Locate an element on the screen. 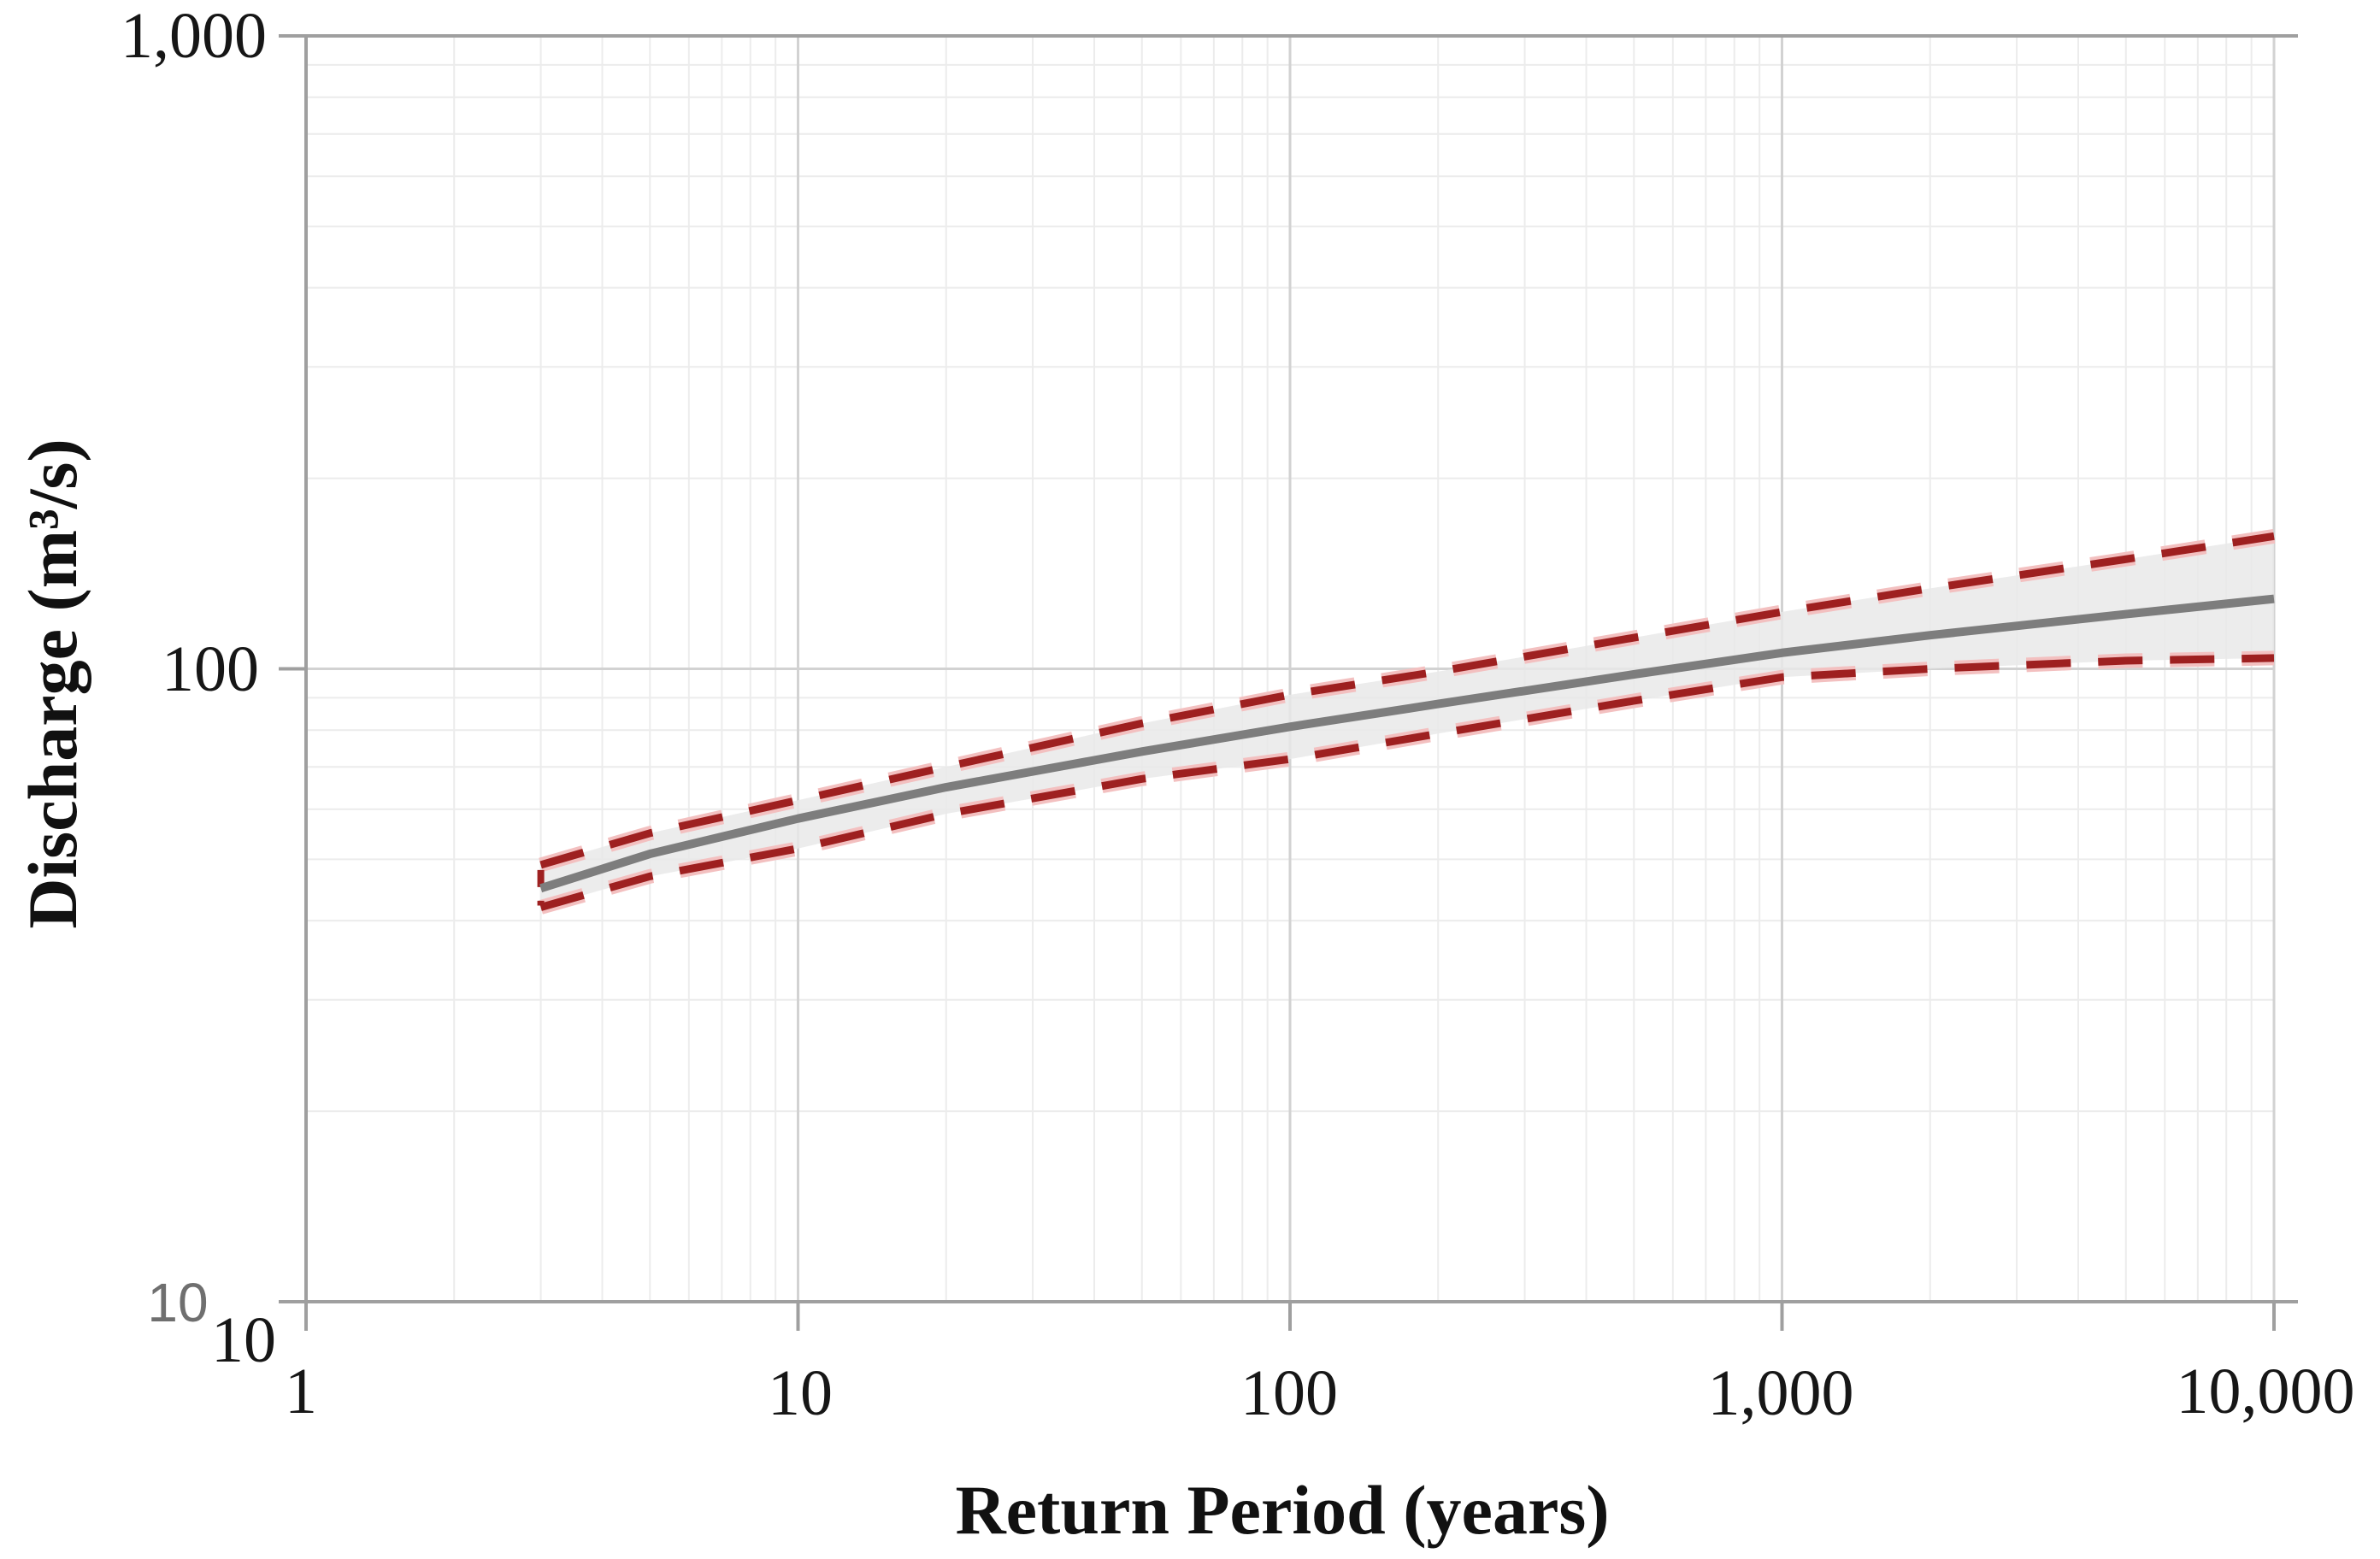 The width and height of the screenshot is (2380, 1559). x-tick-label-1: 1 is located at coordinates (301, 1391).